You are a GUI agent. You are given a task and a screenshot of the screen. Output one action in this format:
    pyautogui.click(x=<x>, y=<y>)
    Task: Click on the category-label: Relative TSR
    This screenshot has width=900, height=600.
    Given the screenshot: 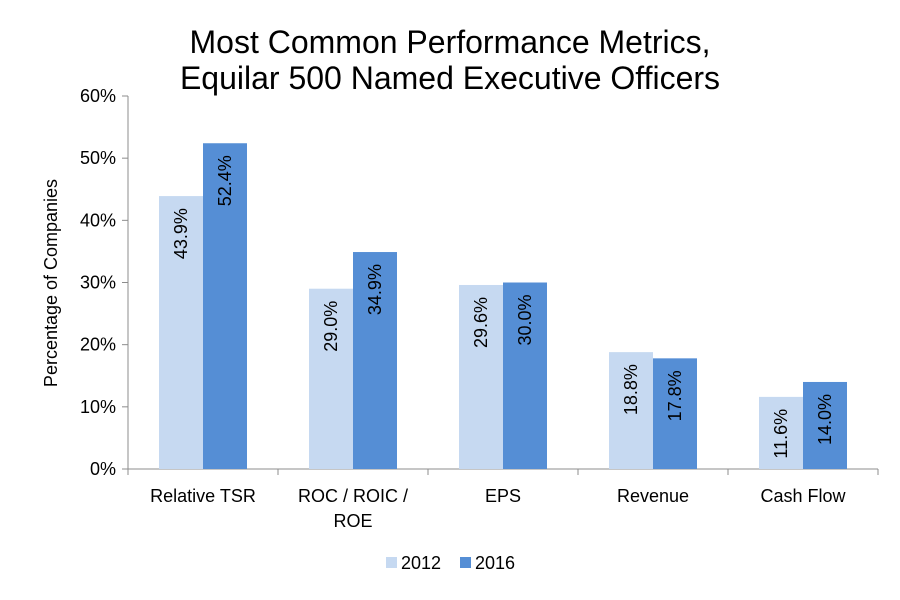 What is the action you would take?
    pyautogui.click(x=203, y=496)
    